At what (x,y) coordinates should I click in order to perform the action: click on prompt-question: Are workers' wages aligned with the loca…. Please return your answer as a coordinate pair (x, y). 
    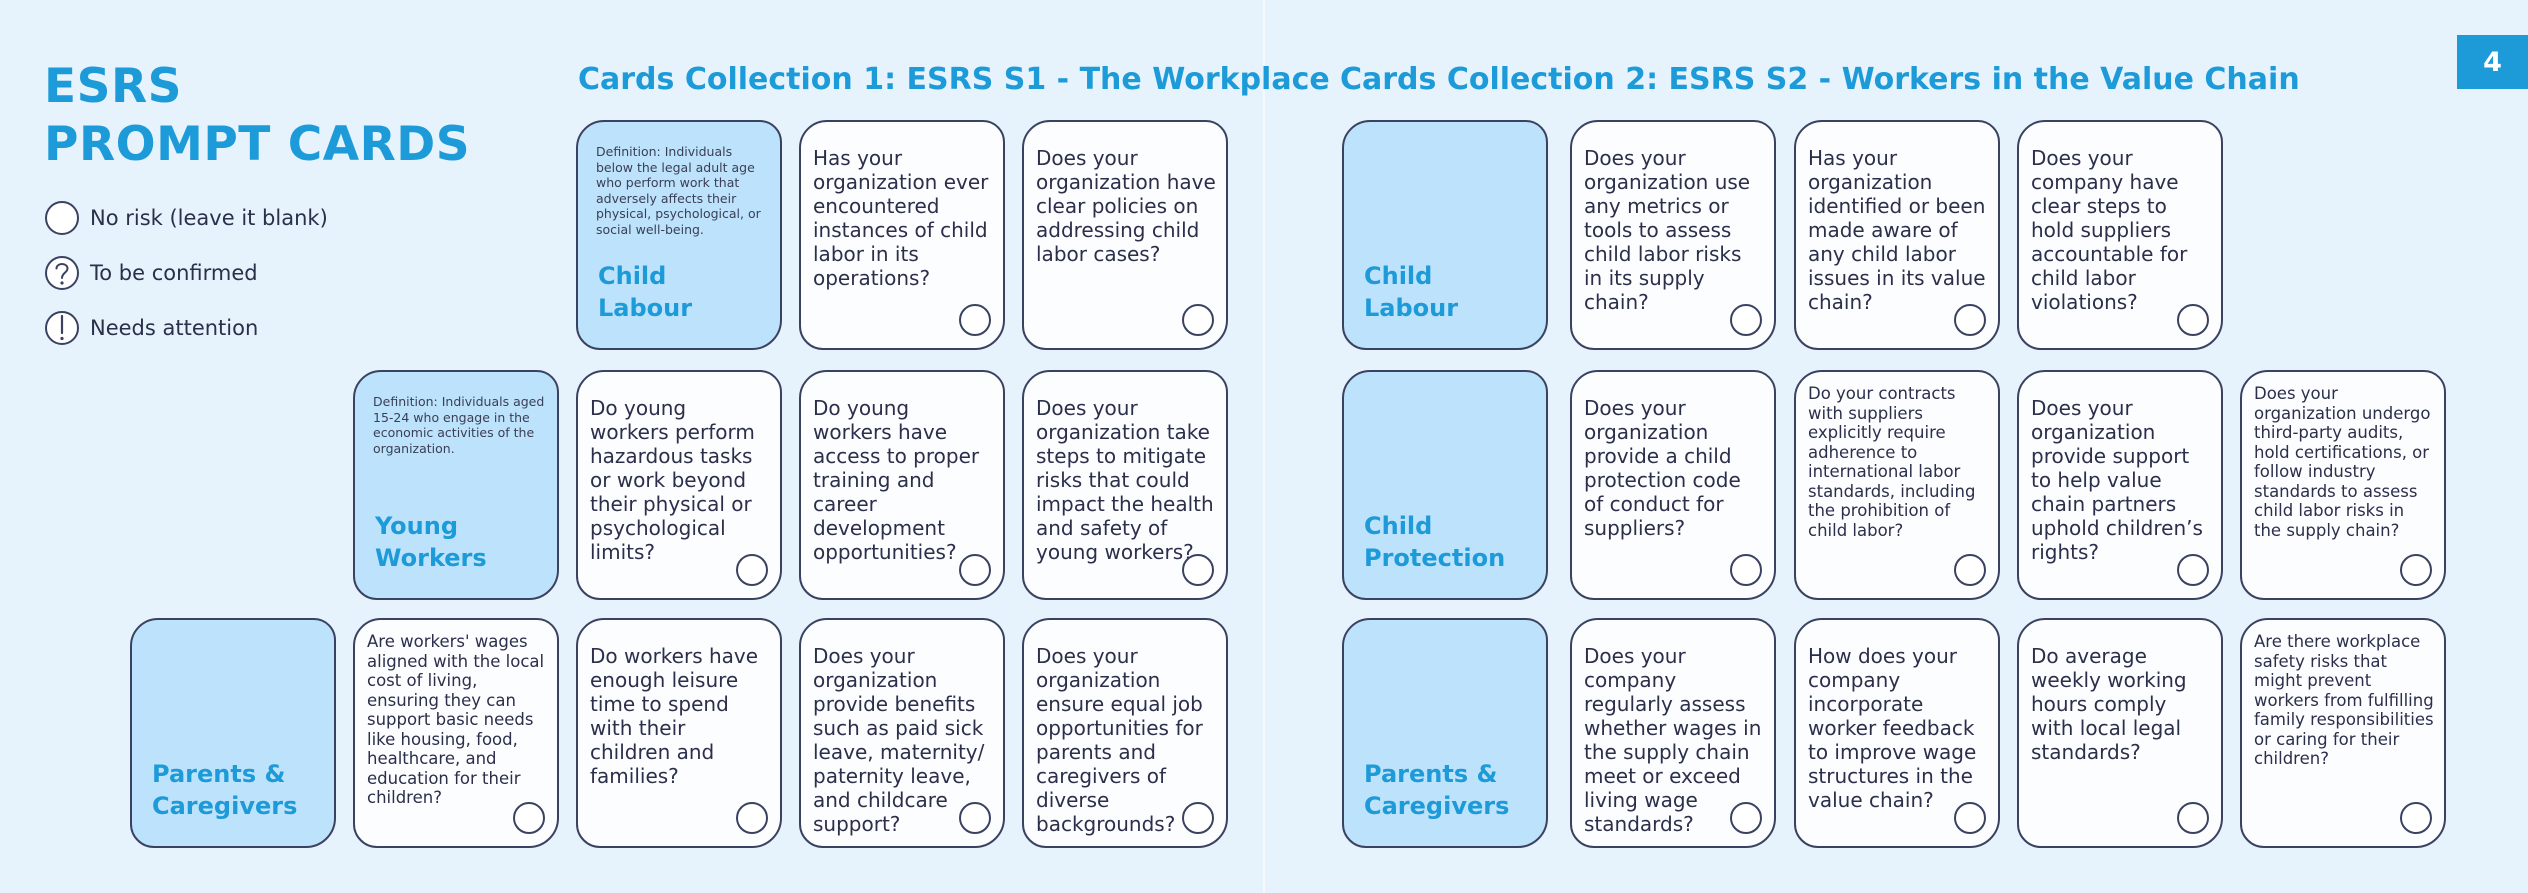
    Looking at the image, I should click on (456, 719).